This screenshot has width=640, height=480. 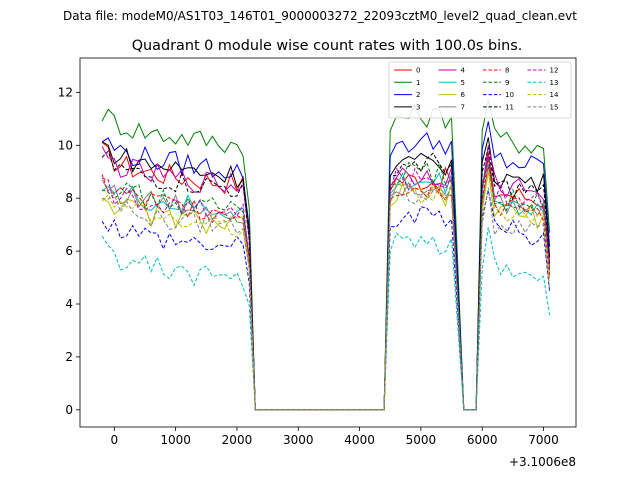 What do you see at coordinates (543, 440) in the screenshot?
I see `x-tick-label: 7000` at bounding box center [543, 440].